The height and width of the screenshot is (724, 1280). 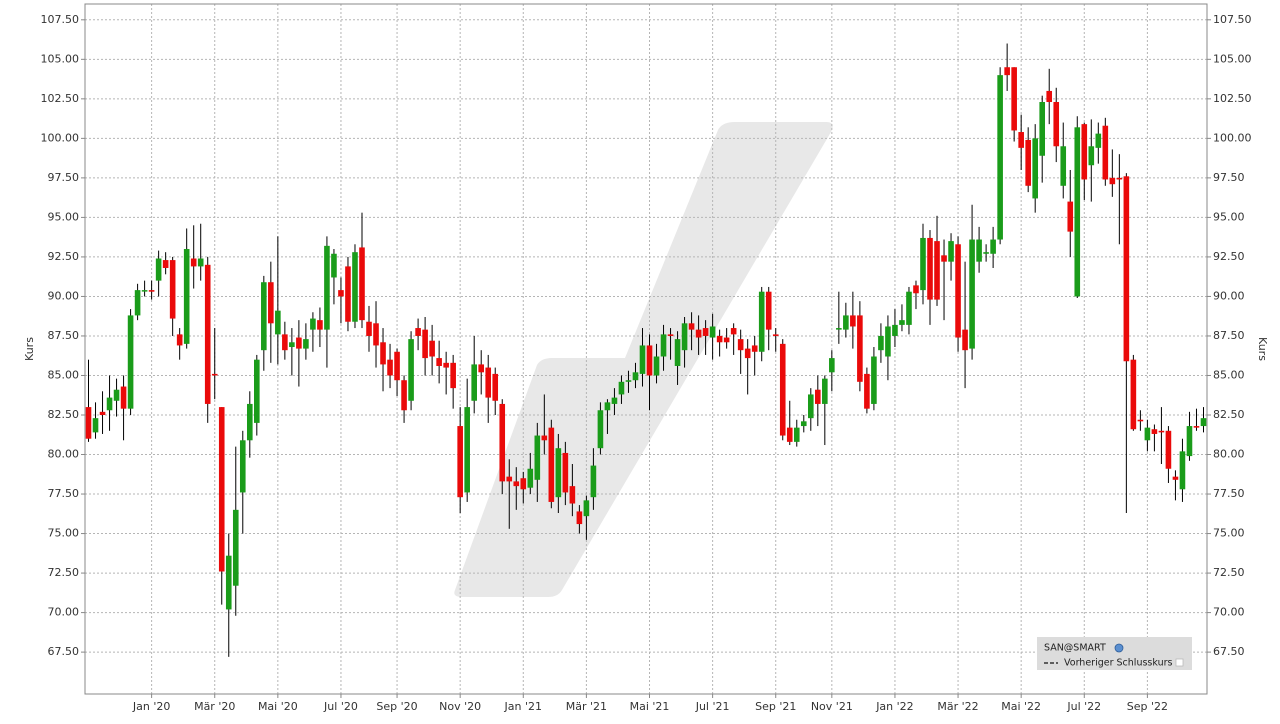 I want to click on y-tick-label: 107.50, so click(x=60, y=19).